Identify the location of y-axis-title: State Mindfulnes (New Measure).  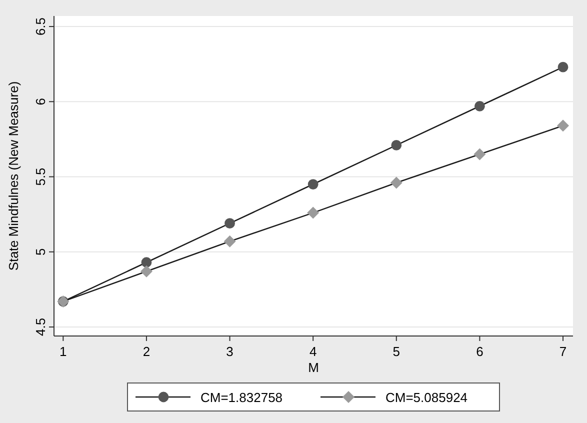
(13, 176).